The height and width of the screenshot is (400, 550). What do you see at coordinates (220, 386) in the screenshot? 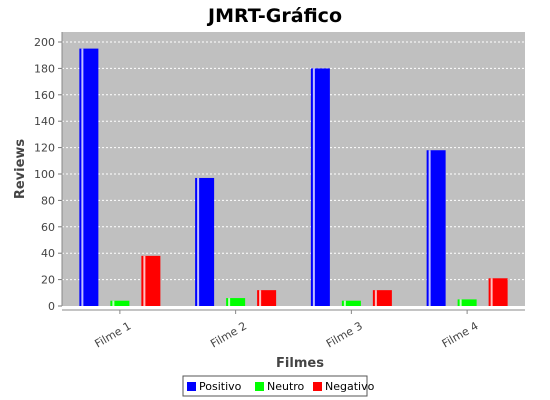
I see `legend-label-positivo: Positivo` at bounding box center [220, 386].